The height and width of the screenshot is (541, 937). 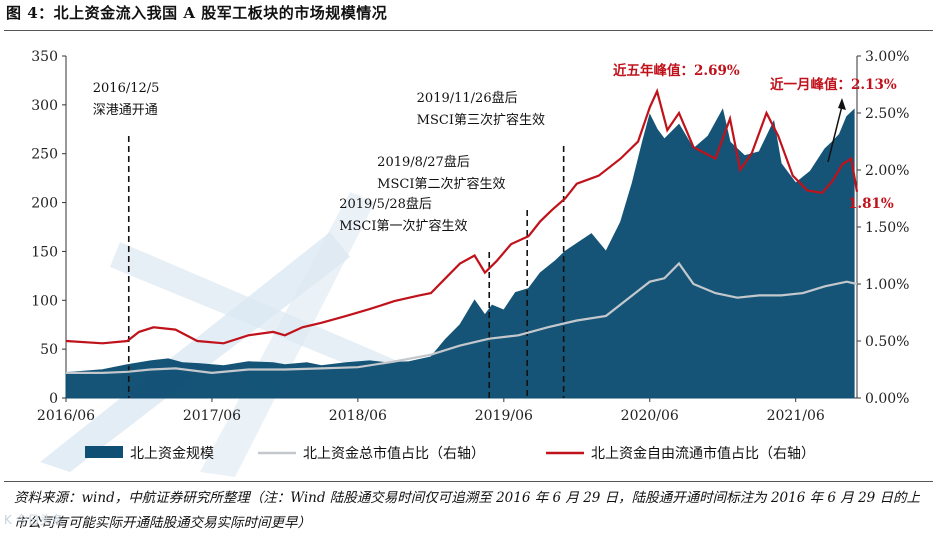 I want to click on event-label: 2016/12/5, so click(x=126, y=88).